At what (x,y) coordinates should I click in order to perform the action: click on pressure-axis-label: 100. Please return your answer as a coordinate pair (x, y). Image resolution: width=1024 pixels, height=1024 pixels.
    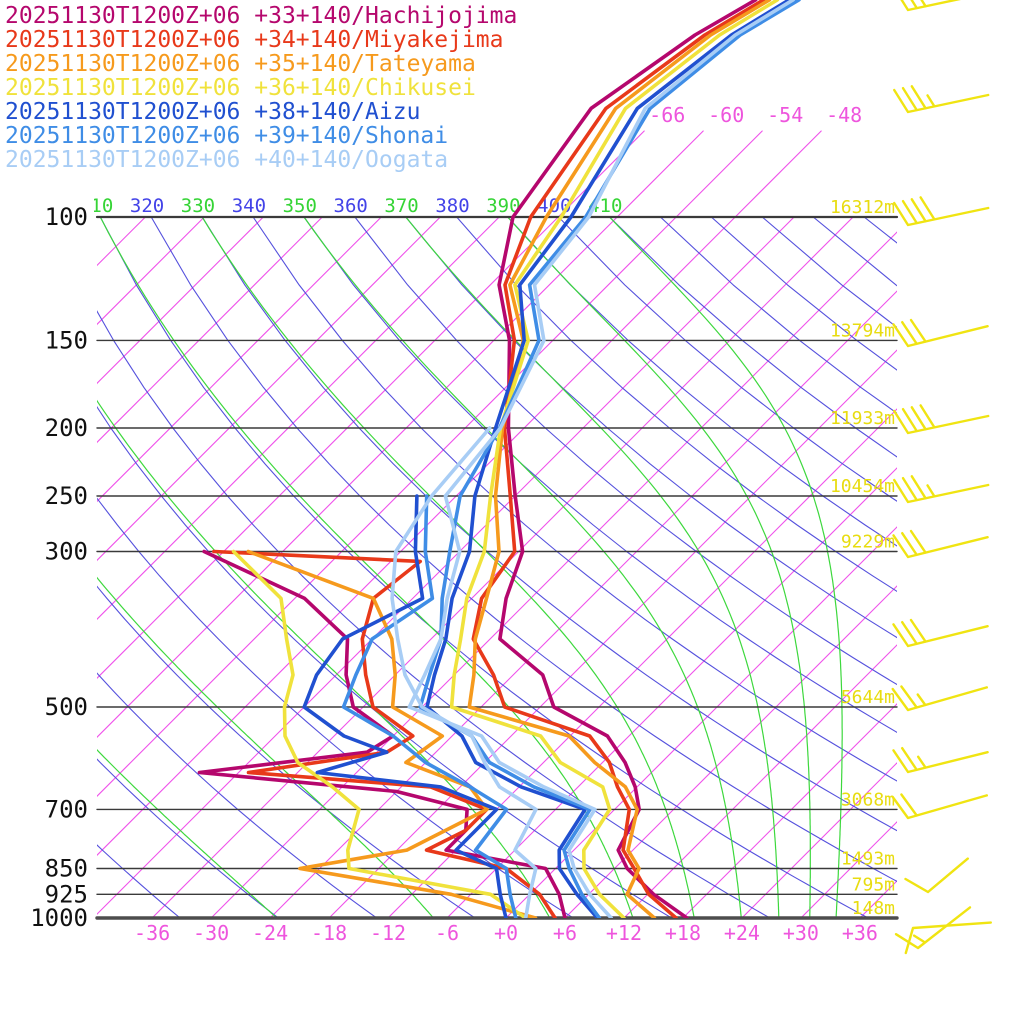
    Looking at the image, I should click on (66, 217).